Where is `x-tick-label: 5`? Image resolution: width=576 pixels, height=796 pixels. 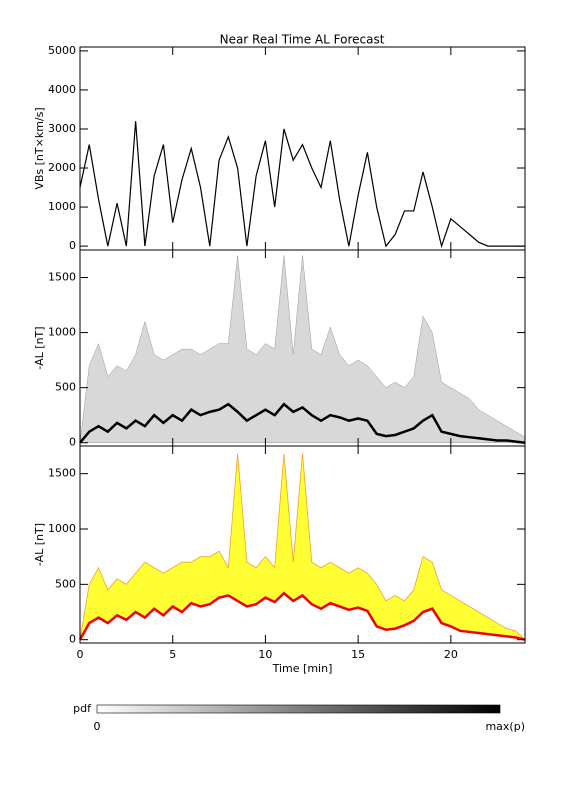 x-tick-label: 5 is located at coordinates (172, 654).